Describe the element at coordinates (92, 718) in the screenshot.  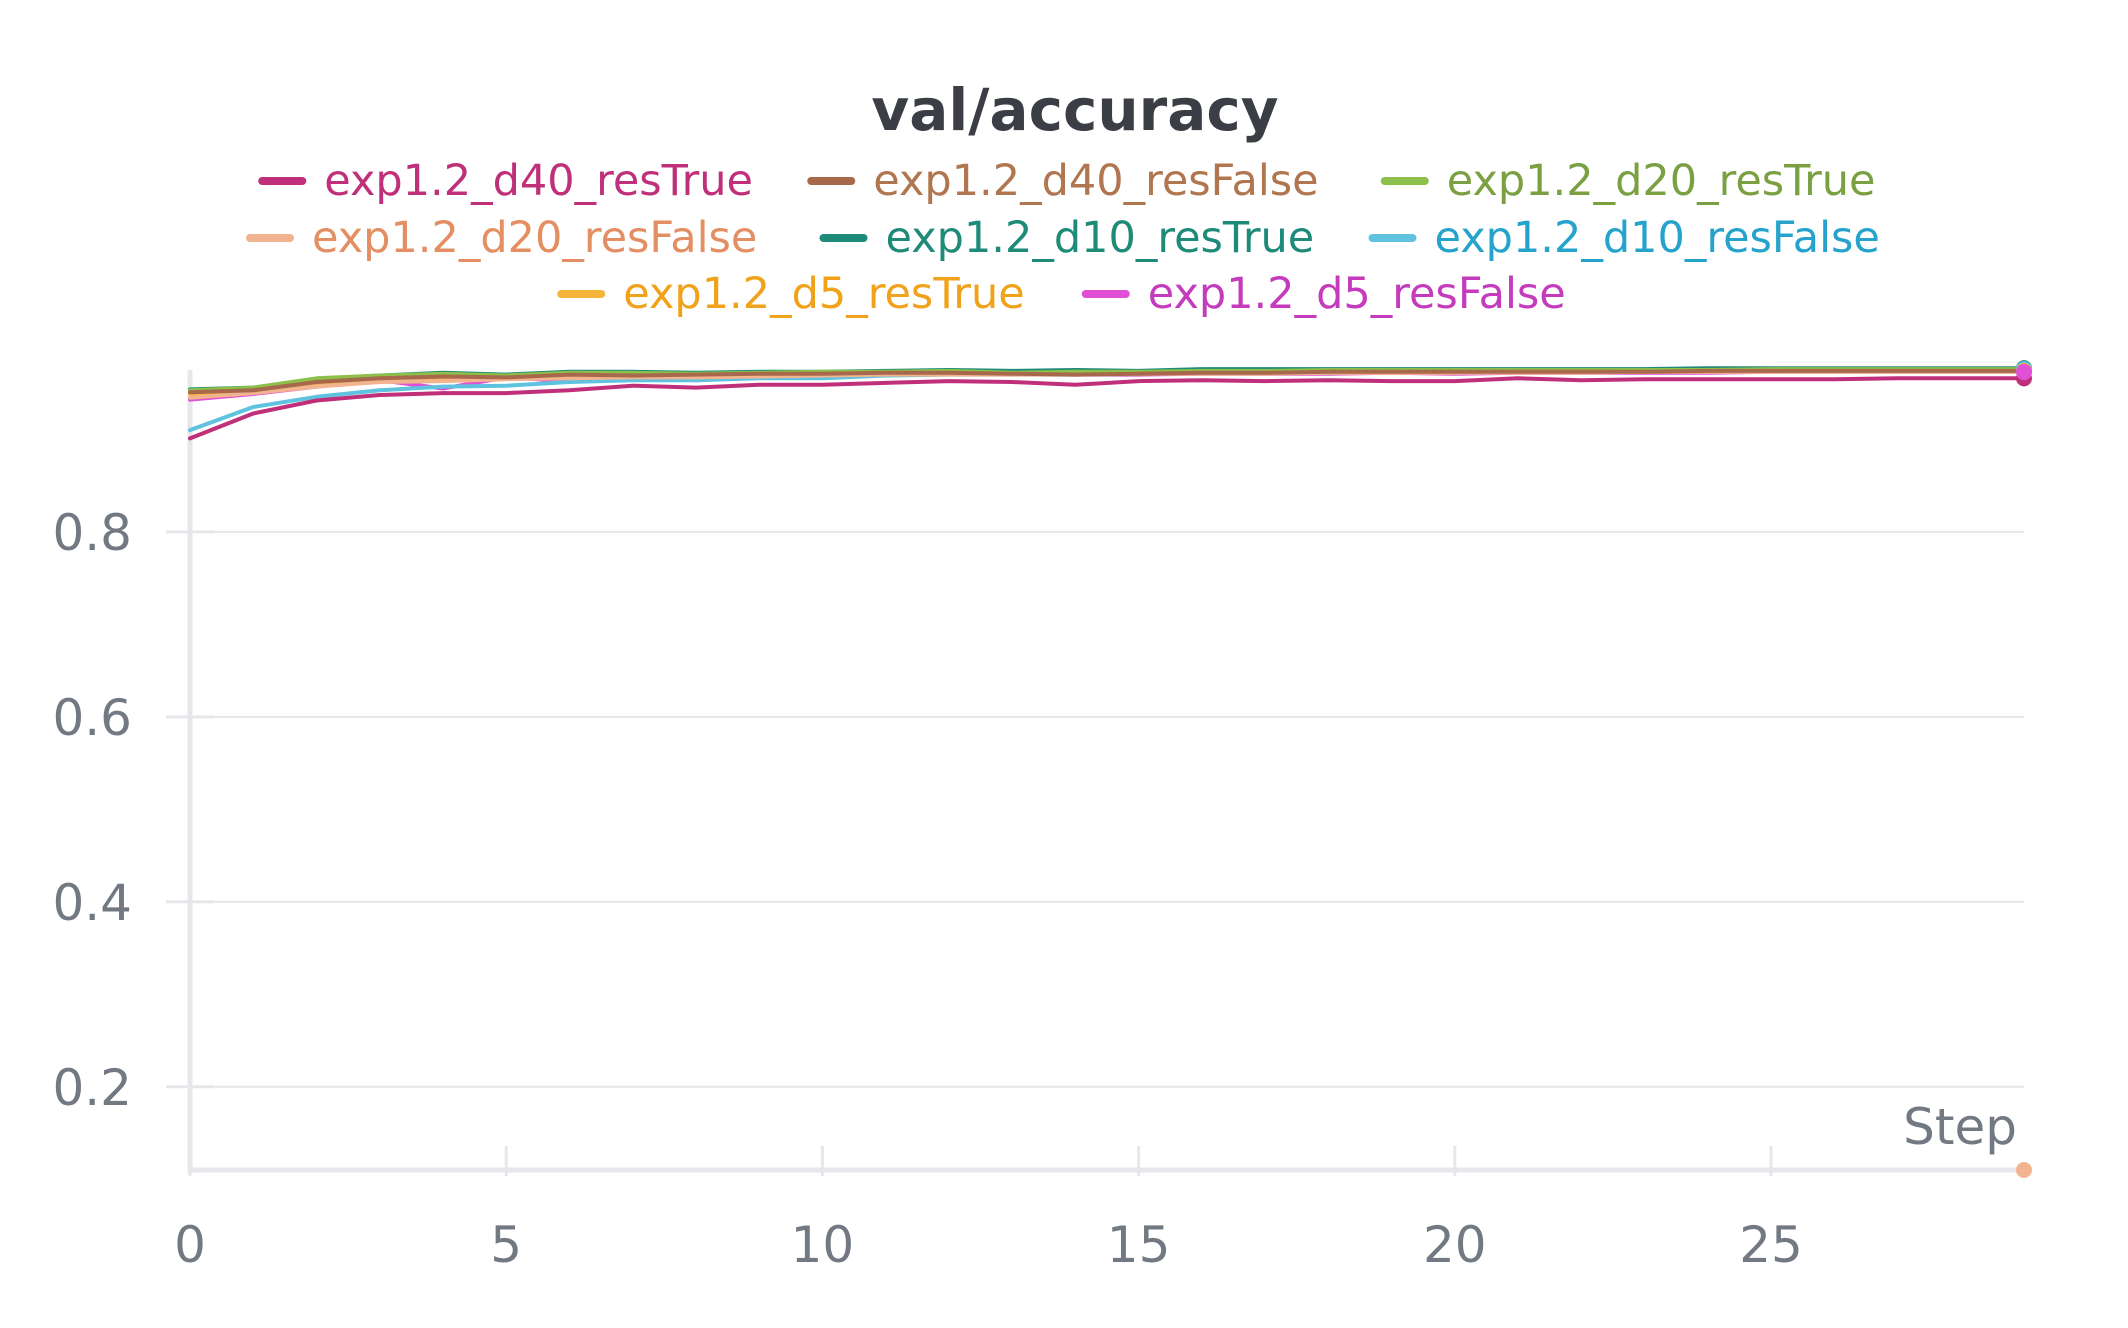
I see `y-tick-label: 0.6` at that location.